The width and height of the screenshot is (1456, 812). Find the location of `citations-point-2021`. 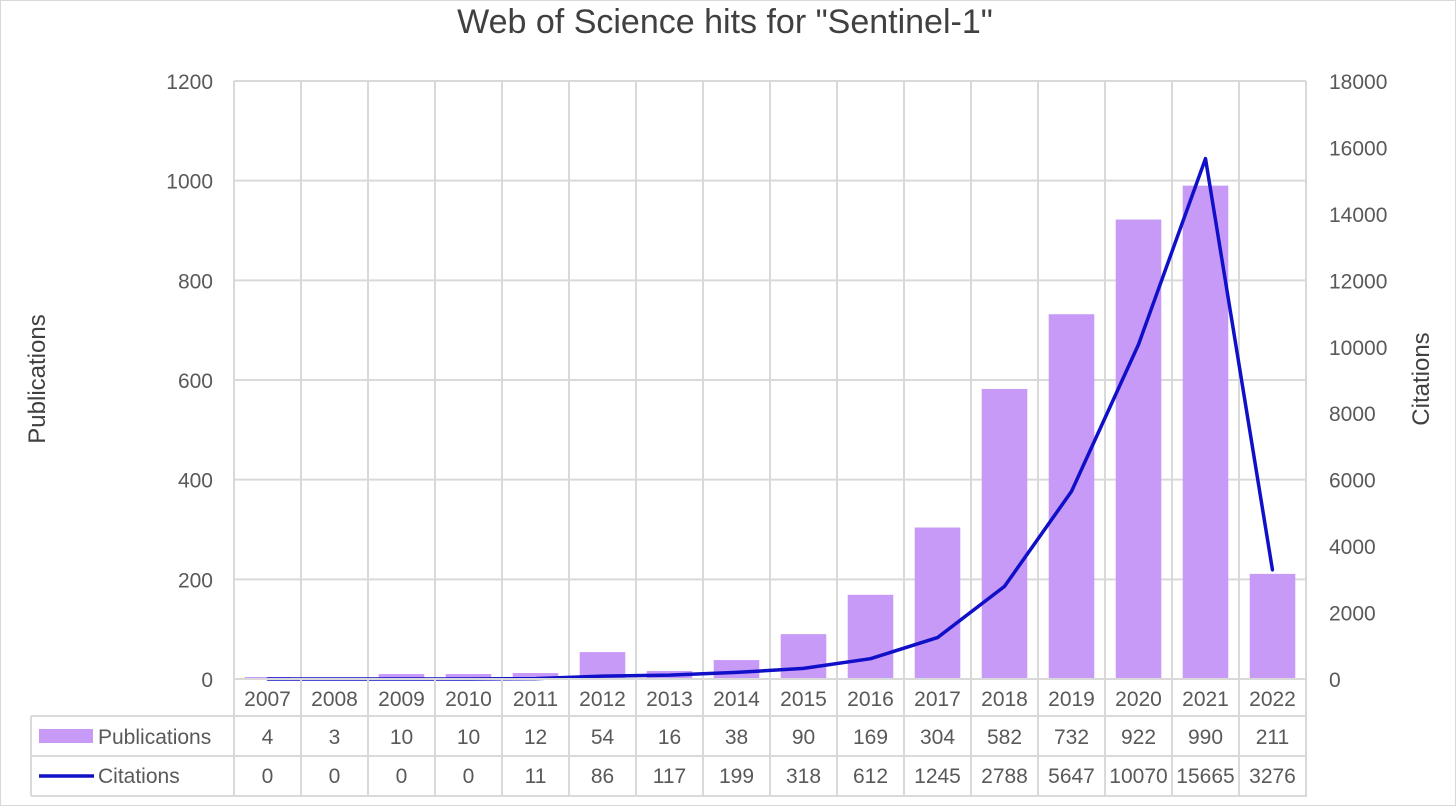

citations-point-2021 is located at coordinates (1205, 159).